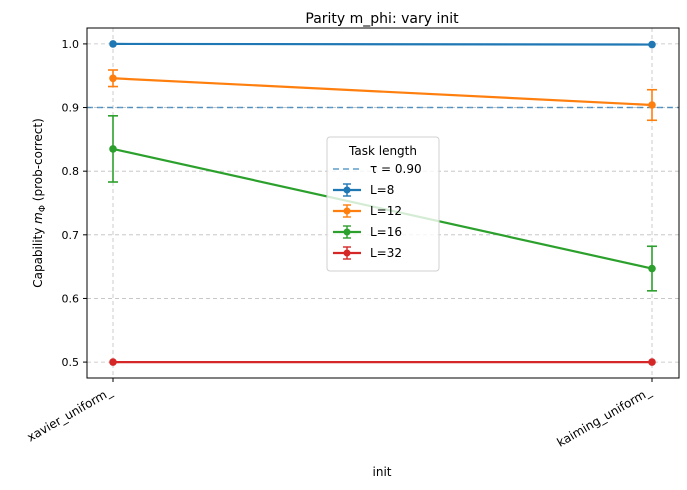 Image resolution: width=687 pixels, height=490 pixels. What do you see at coordinates (71, 108) in the screenshot?
I see `y-tick-label: 0.9` at bounding box center [71, 108].